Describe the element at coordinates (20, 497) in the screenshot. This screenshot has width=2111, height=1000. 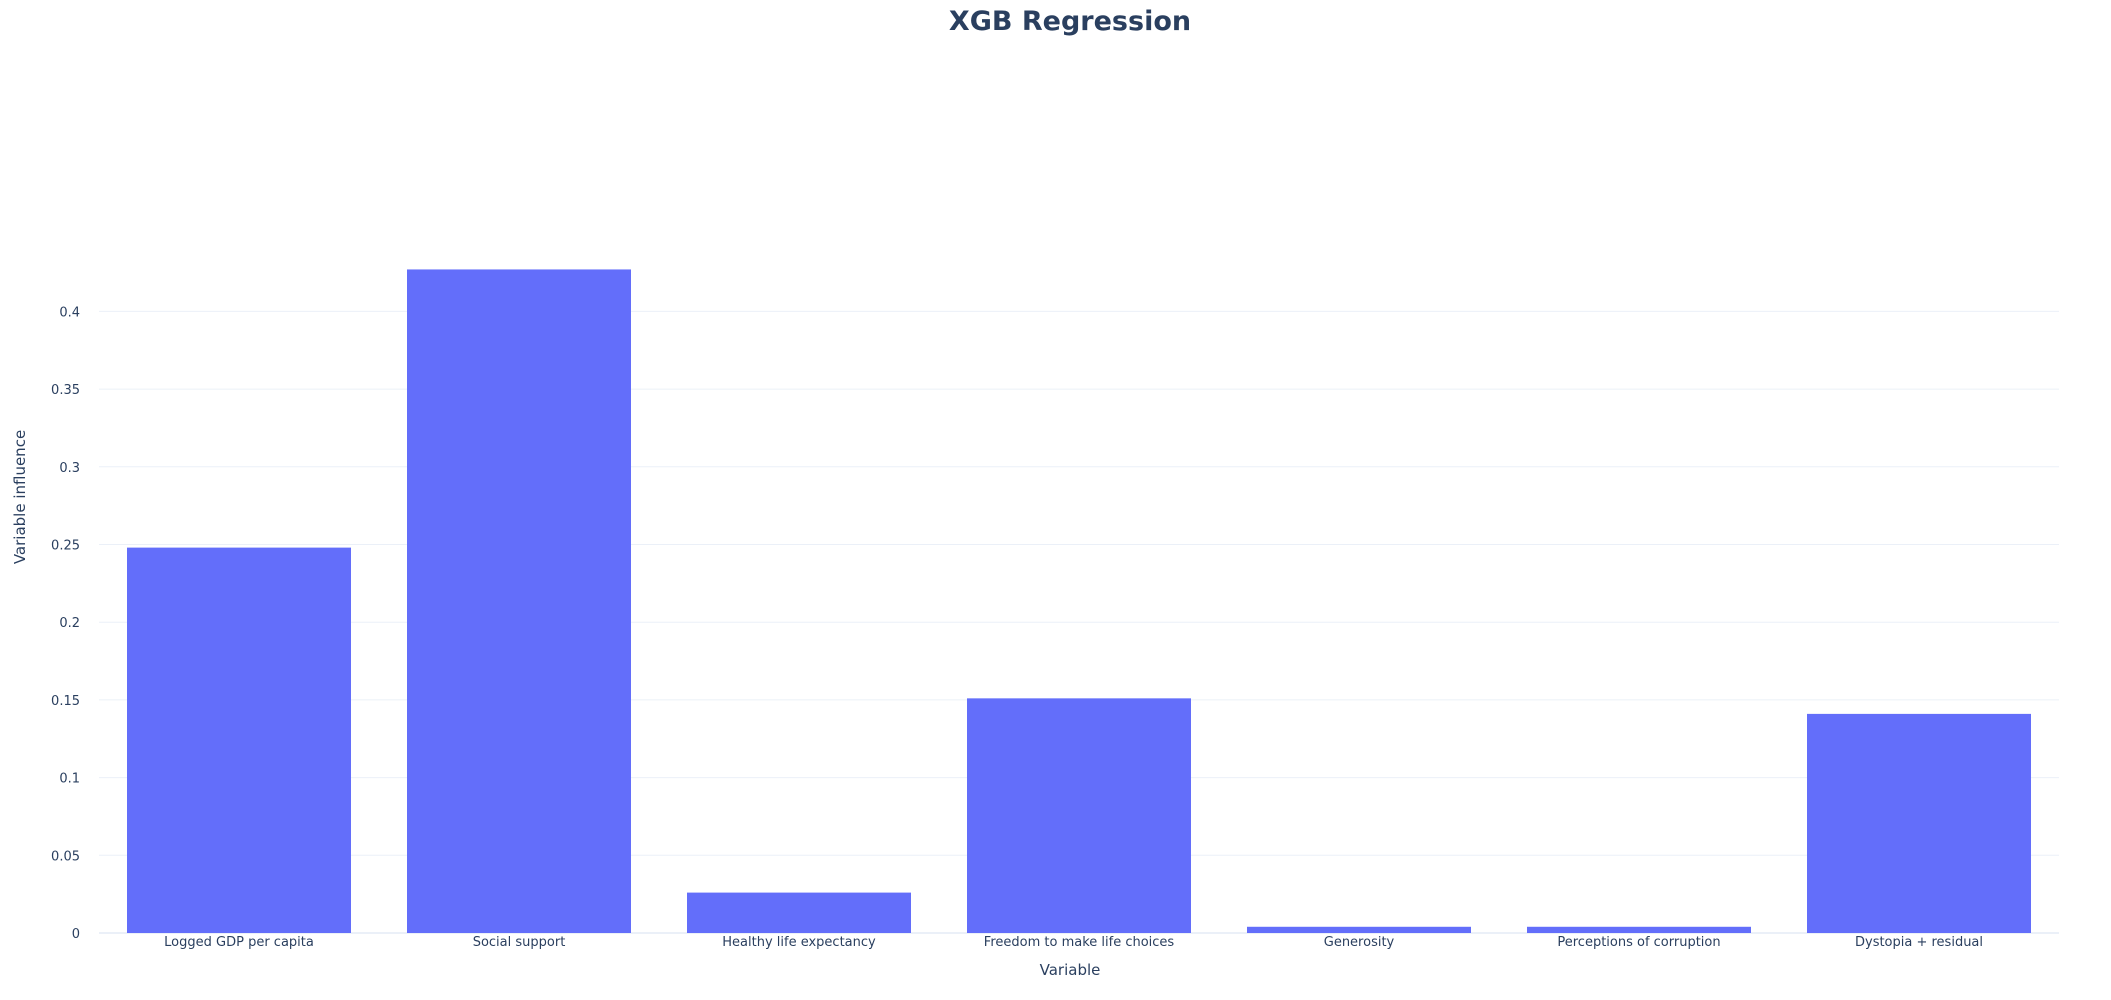
I see `y-axis-title: Variable influence` at that location.